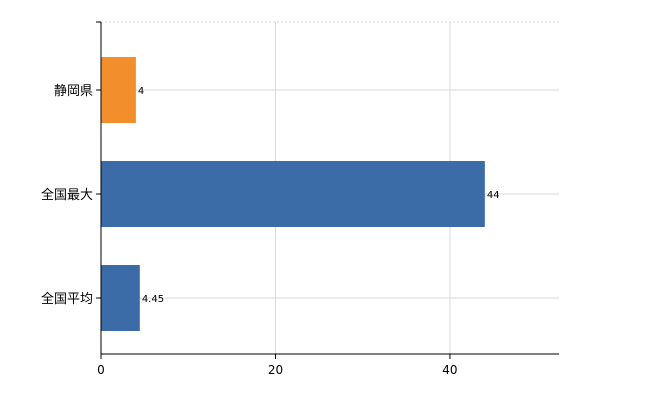  I want to click on x-tick-label: 40, so click(449, 370).